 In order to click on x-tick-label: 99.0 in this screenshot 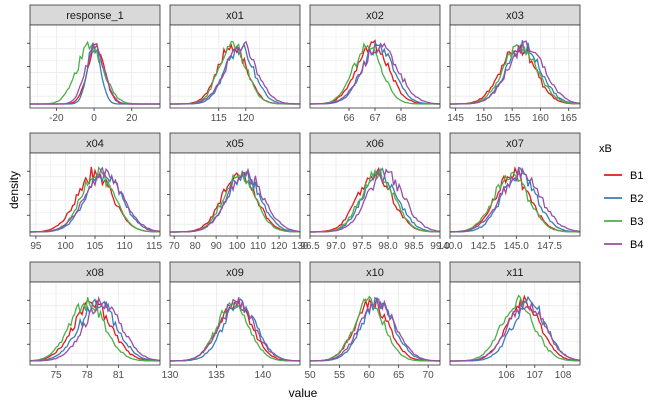, I will do `click(440, 246)`.